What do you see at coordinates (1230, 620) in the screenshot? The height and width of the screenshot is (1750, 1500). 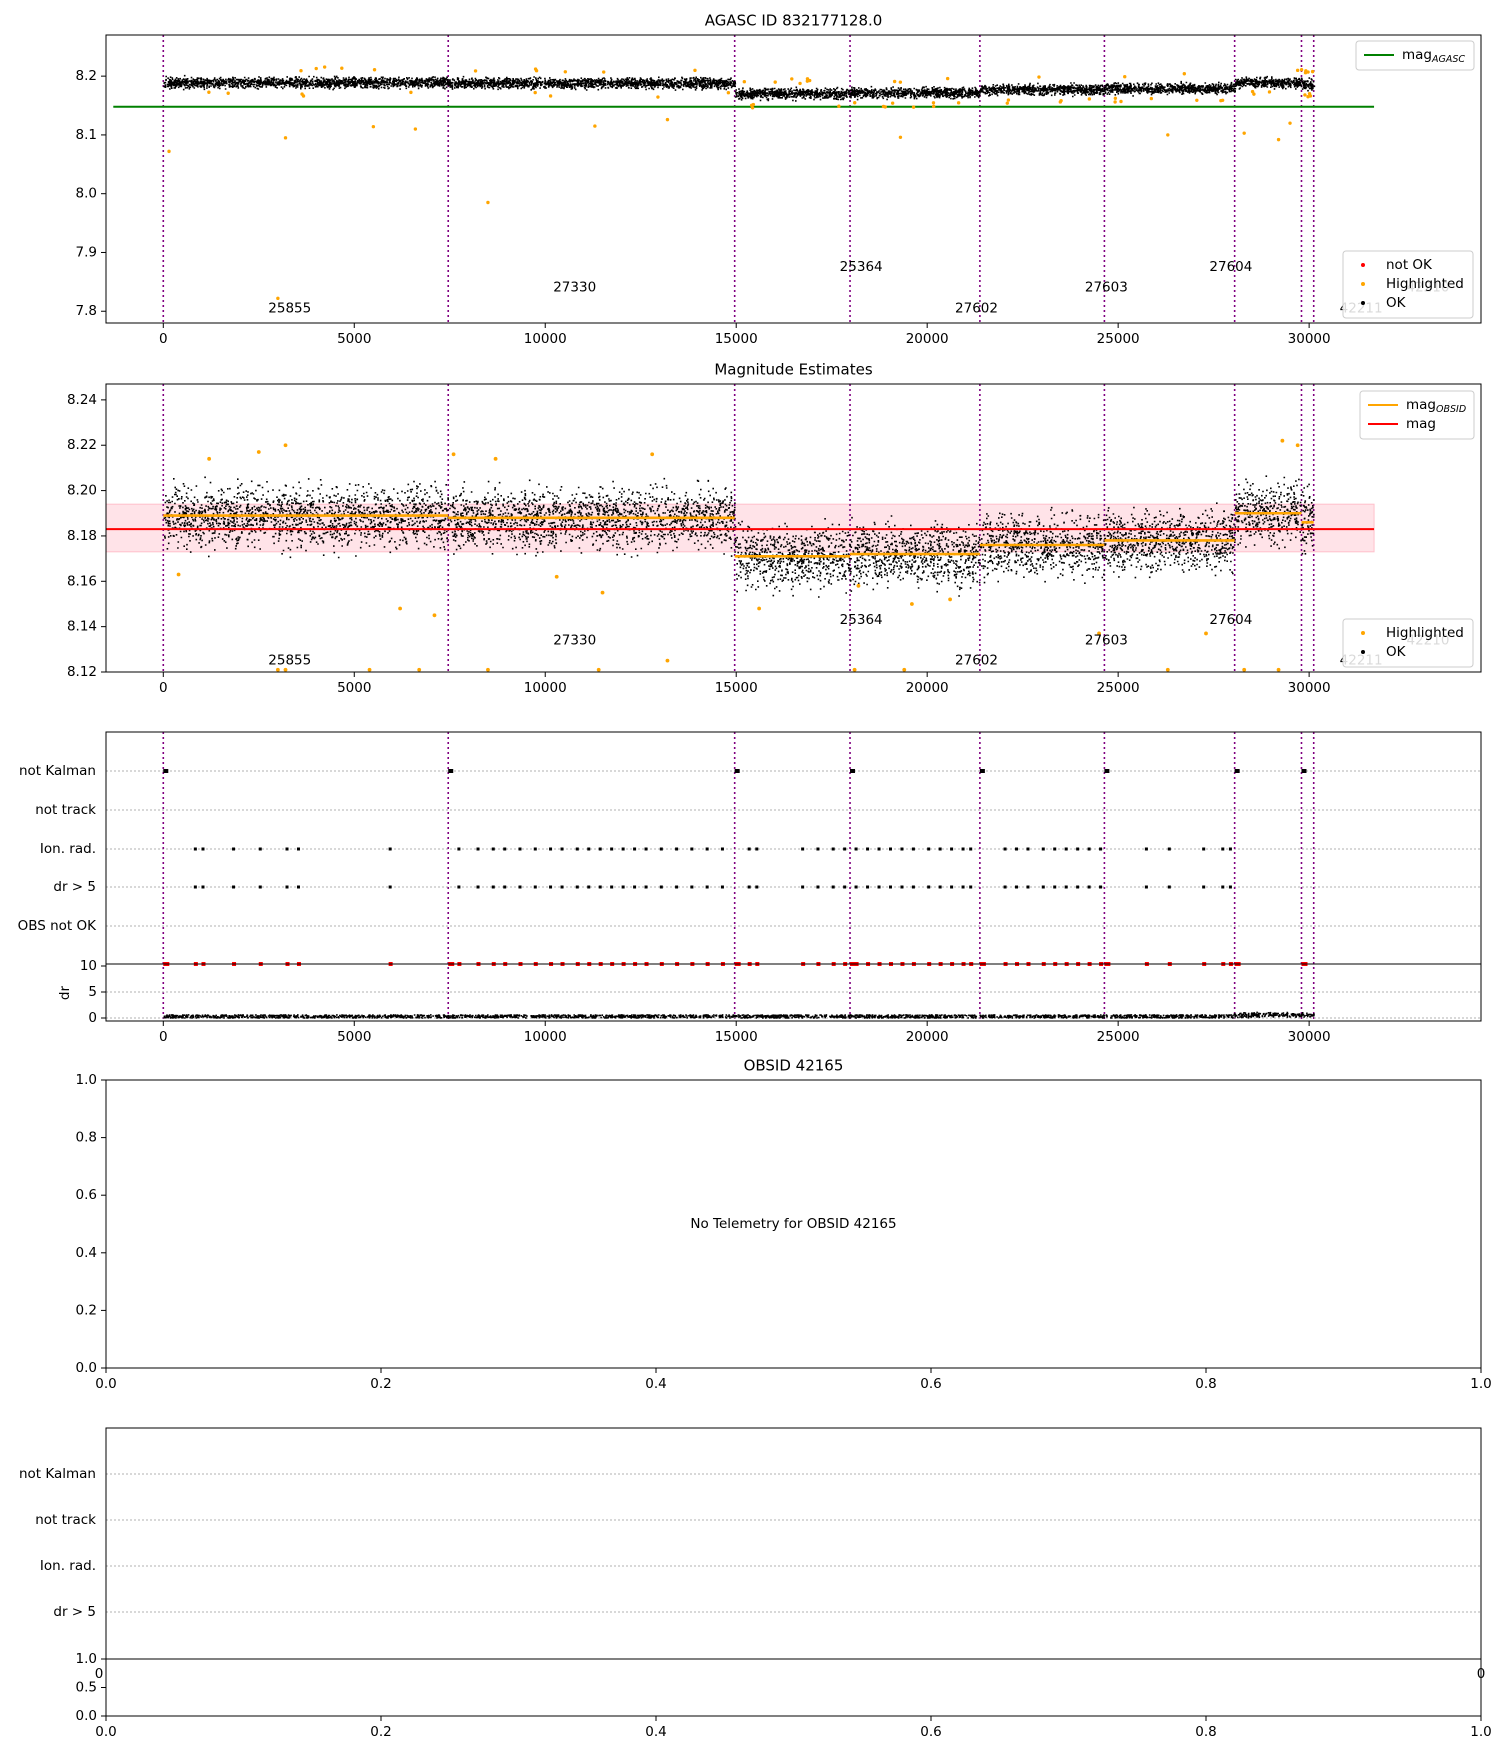 I see `mag-obsid-label-27604: 27604` at bounding box center [1230, 620].